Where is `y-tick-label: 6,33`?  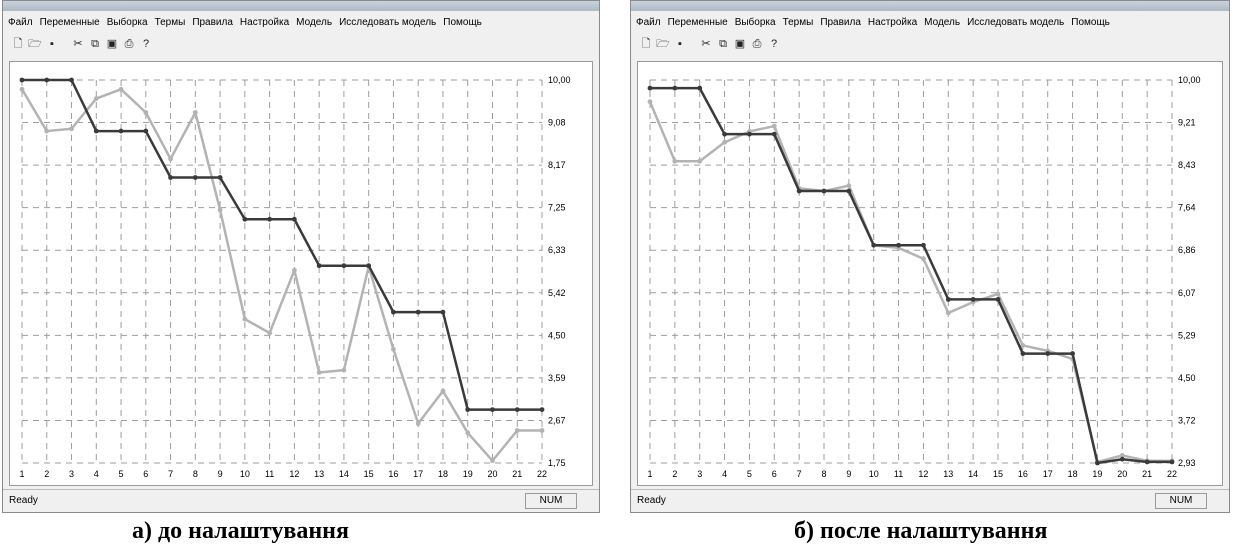 y-tick-label: 6,33 is located at coordinates (557, 250).